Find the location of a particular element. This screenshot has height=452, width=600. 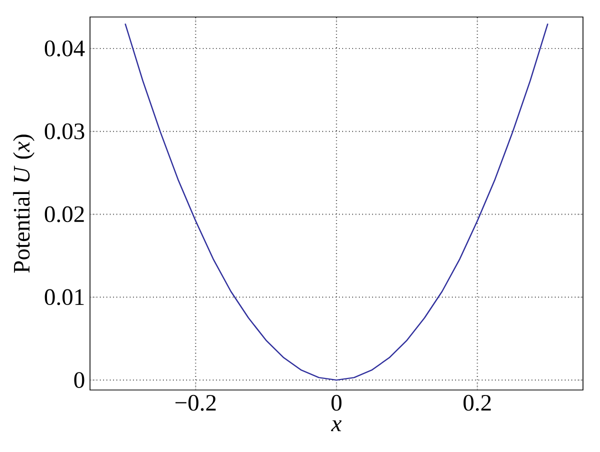

y-tick-label: 0.03 is located at coordinates (64, 131).